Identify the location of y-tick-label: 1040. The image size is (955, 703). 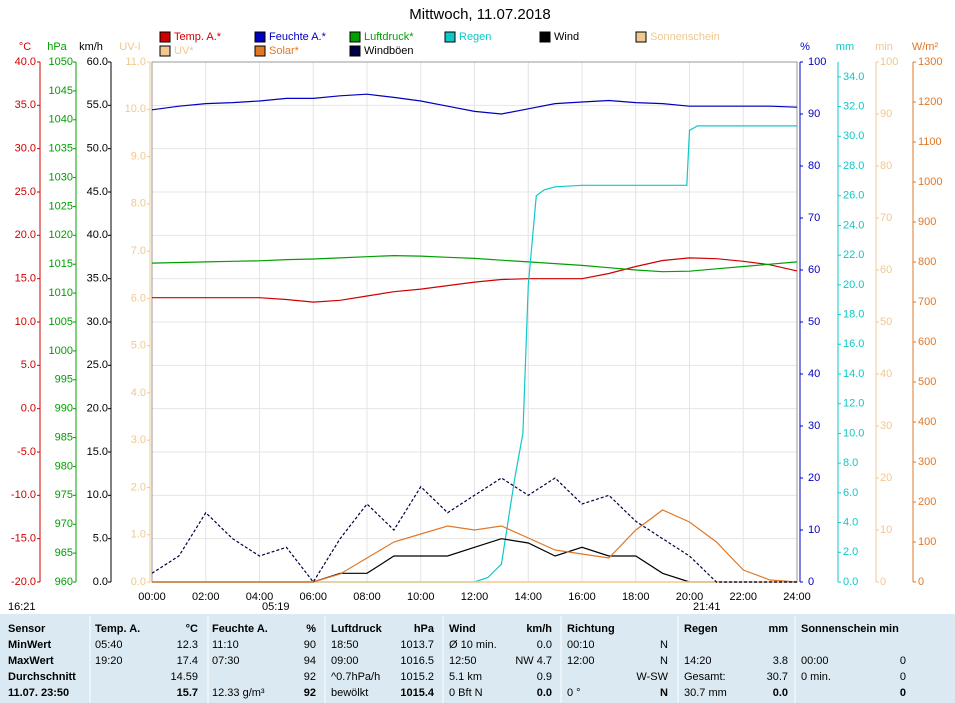
(61, 120).